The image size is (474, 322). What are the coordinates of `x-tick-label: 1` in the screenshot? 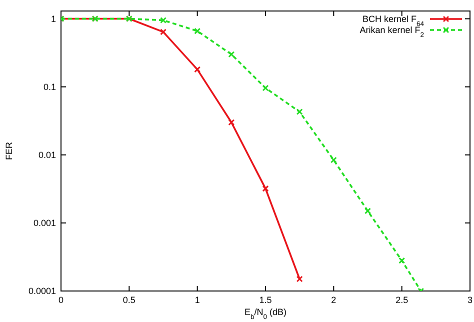 It's located at (197, 300).